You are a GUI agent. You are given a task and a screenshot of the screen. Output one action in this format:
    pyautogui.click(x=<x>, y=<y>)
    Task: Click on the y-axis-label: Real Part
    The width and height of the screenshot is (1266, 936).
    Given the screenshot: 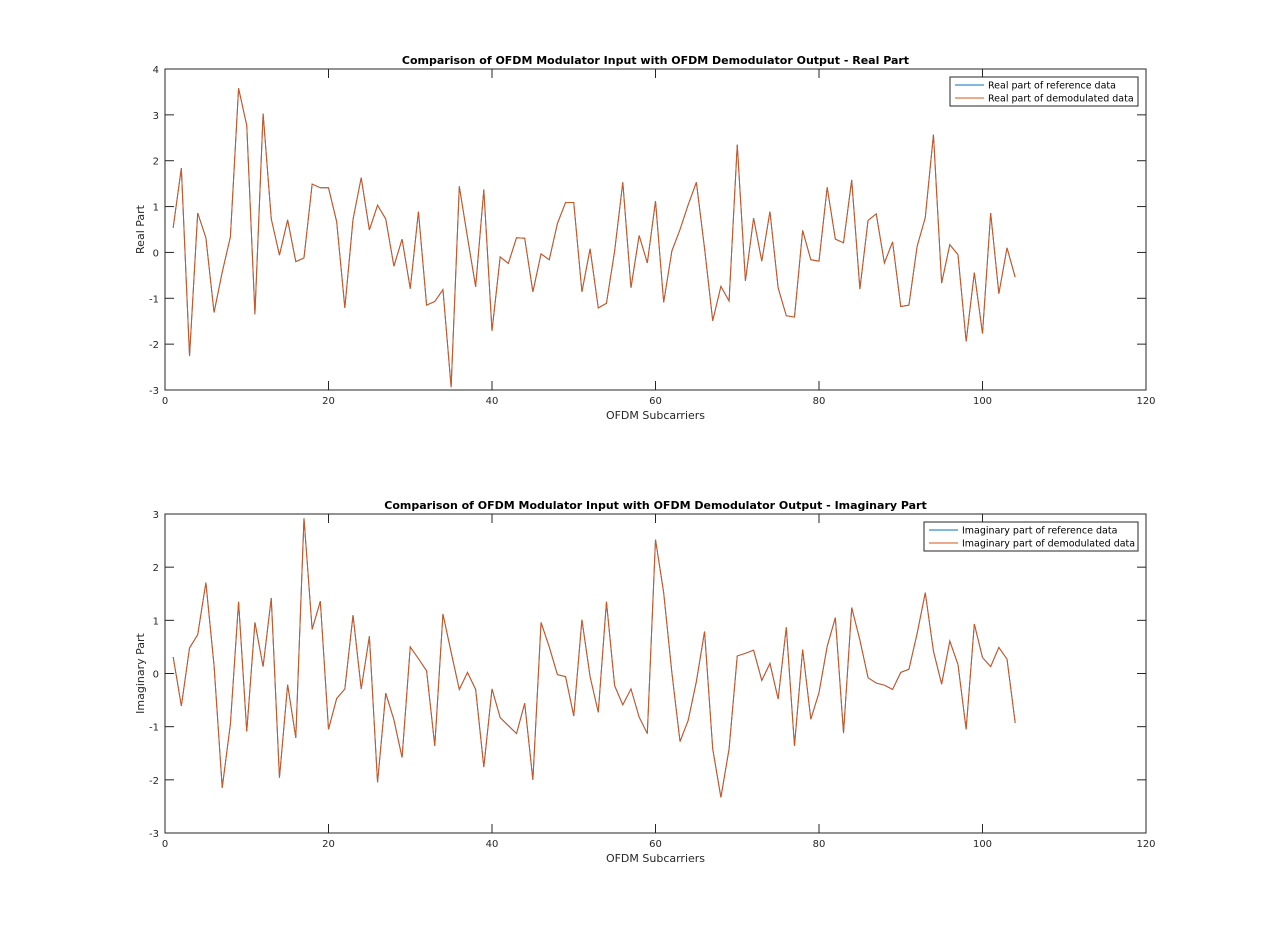 What is the action you would take?
    pyautogui.click(x=140, y=229)
    